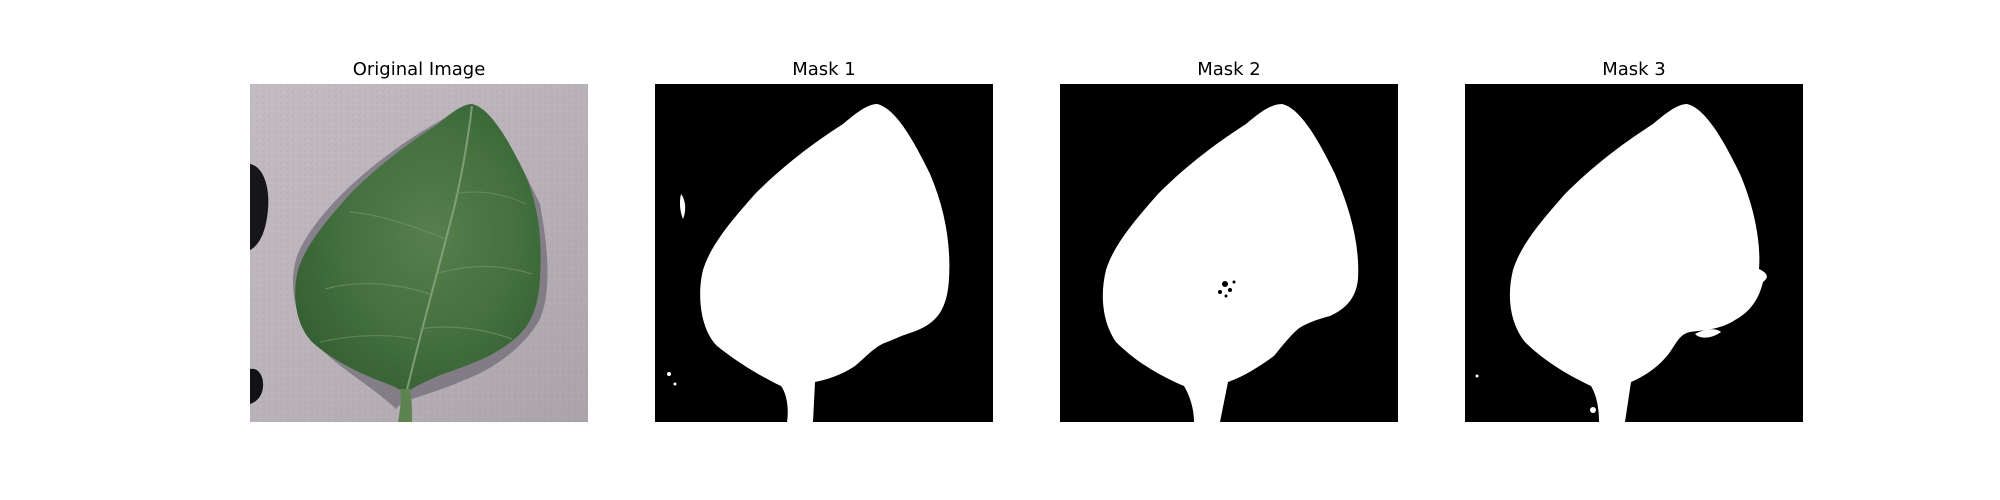  What do you see at coordinates (1229, 69) in the screenshot?
I see `panel-title: Mask 2` at bounding box center [1229, 69].